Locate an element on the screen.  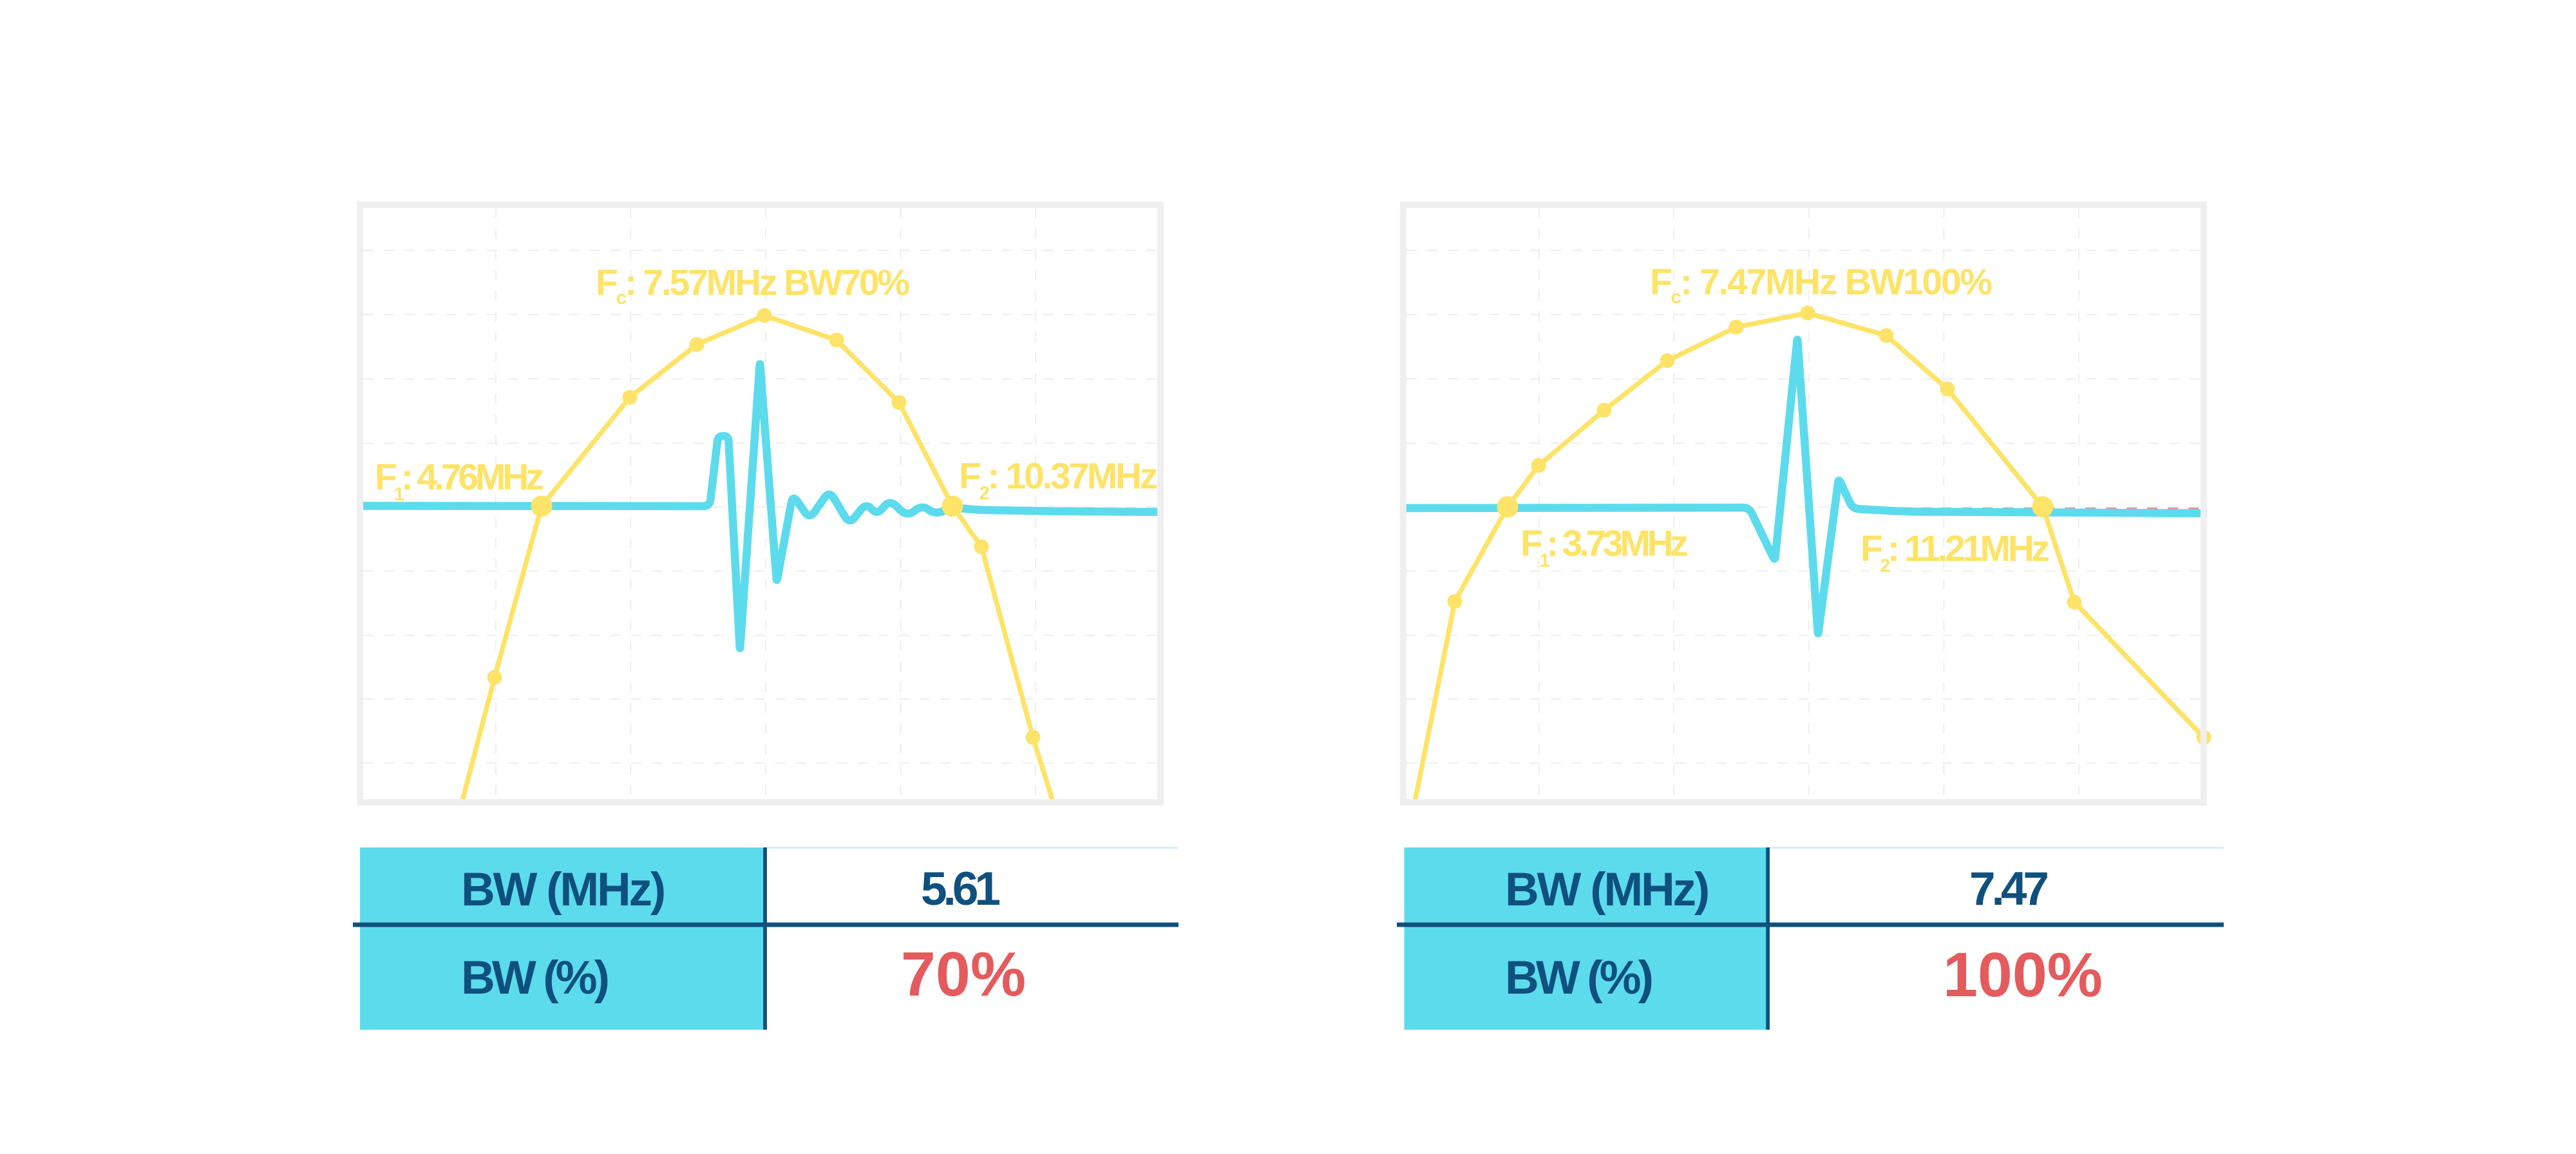
svg-text: F1: 3.73MHz is located at coordinates (1603, 547).